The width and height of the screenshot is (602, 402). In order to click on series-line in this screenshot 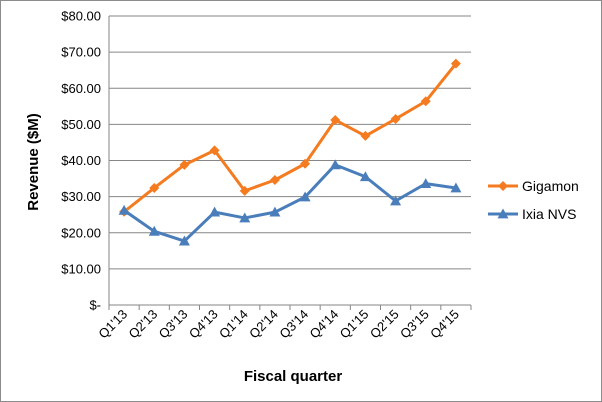, I will do `click(290, 203)`.